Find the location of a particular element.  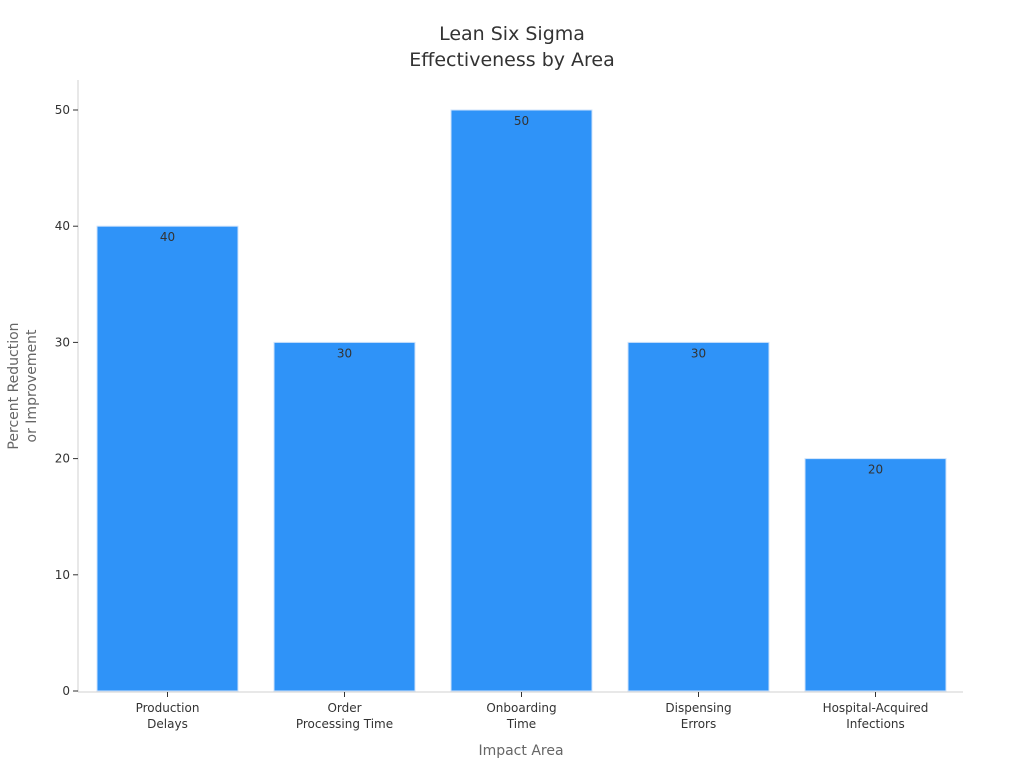

x-tick-label: Delays is located at coordinates (167, 724).